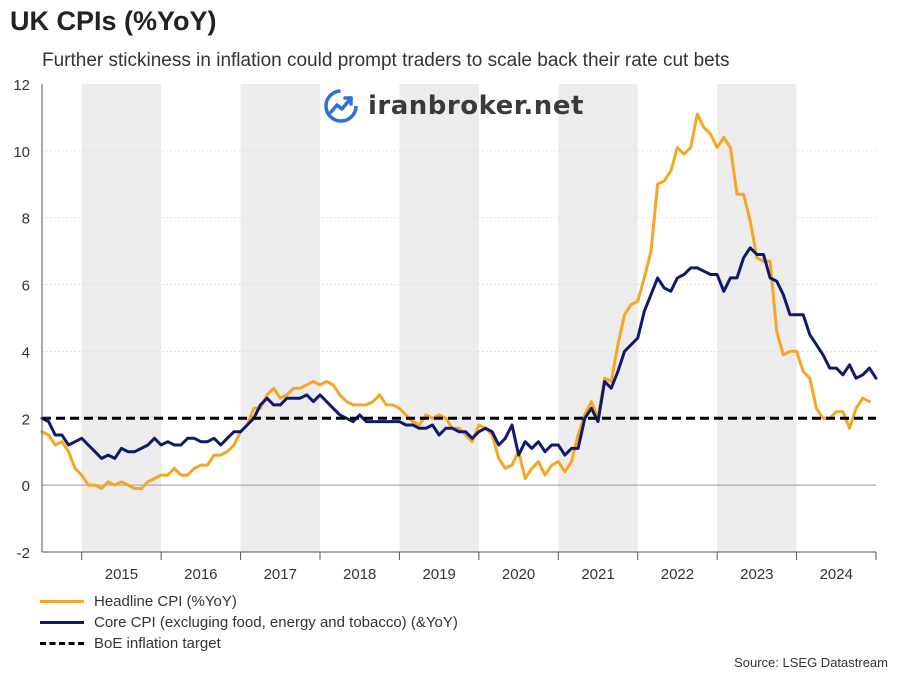  Describe the element at coordinates (249, 601) in the screenshot. I see `legend-item-headline: Headline CPI (%YoY)` at that location.